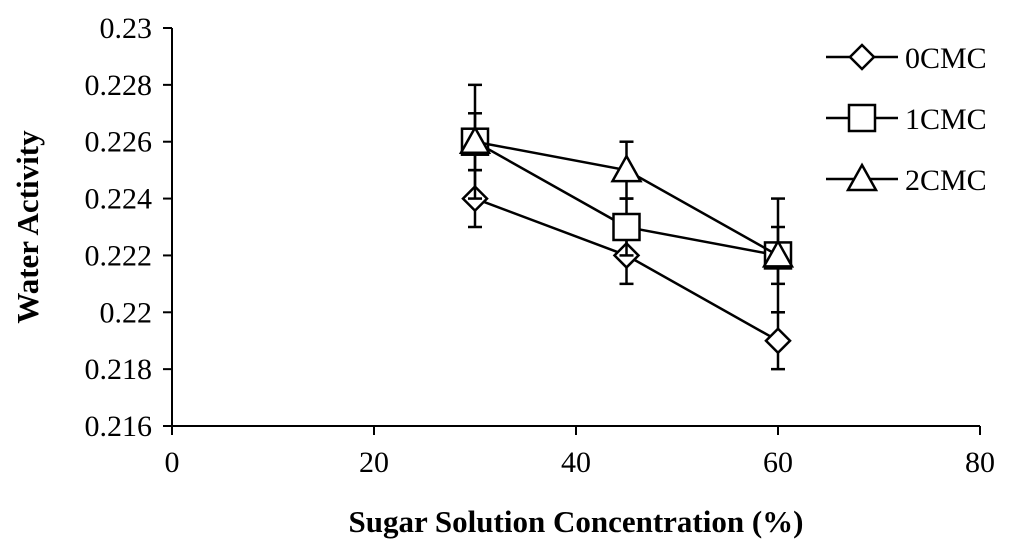 Image resolution: width=1024 pixels, height=548 pixels. I want to click on legend-item-0cmc: 0CMC, so click(906, 58).